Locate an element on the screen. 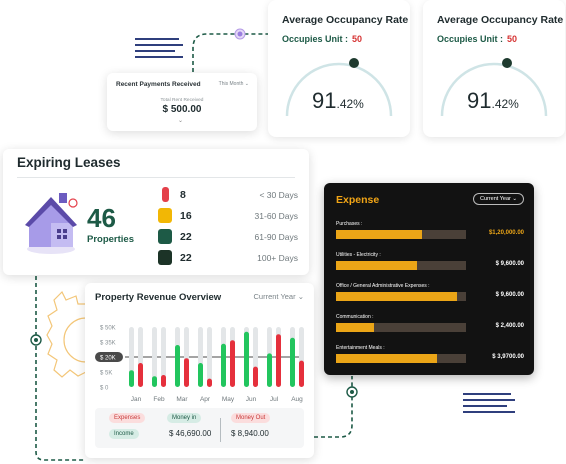  lease-row-days: 31-60 Days is located at coordinates (276, 216).